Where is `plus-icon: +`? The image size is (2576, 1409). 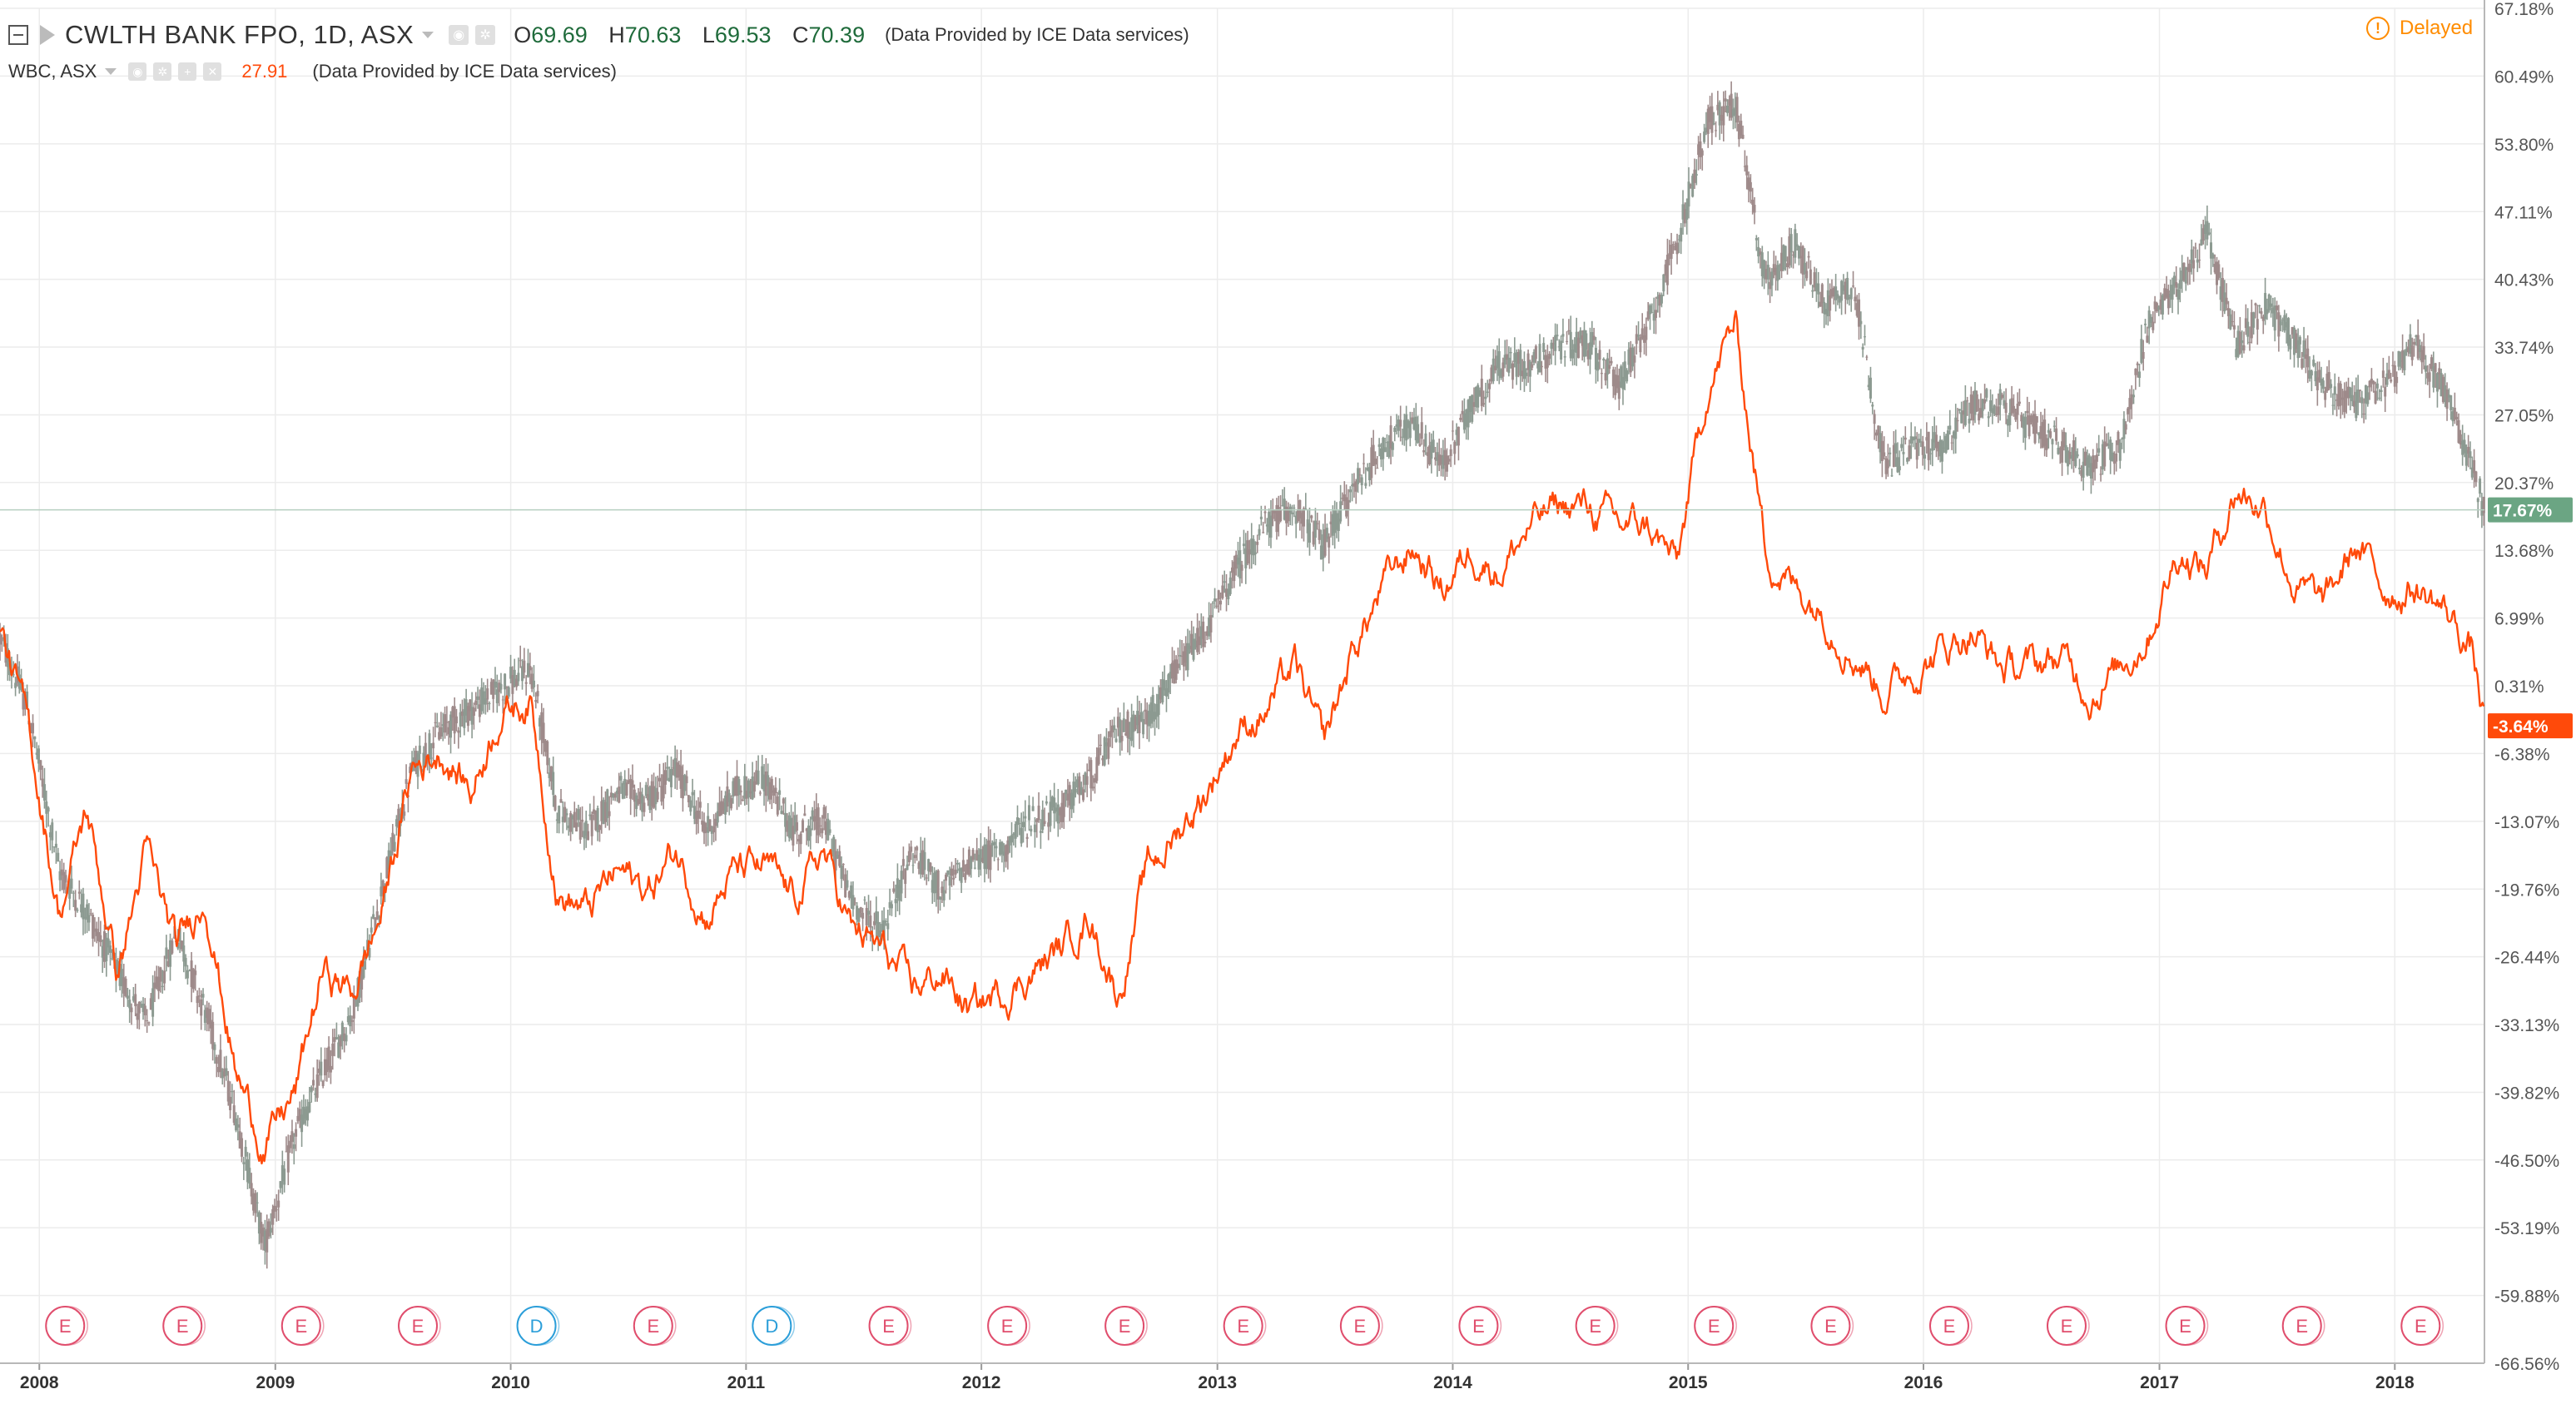
plus-icon: + is located at coordinates (187, 71).